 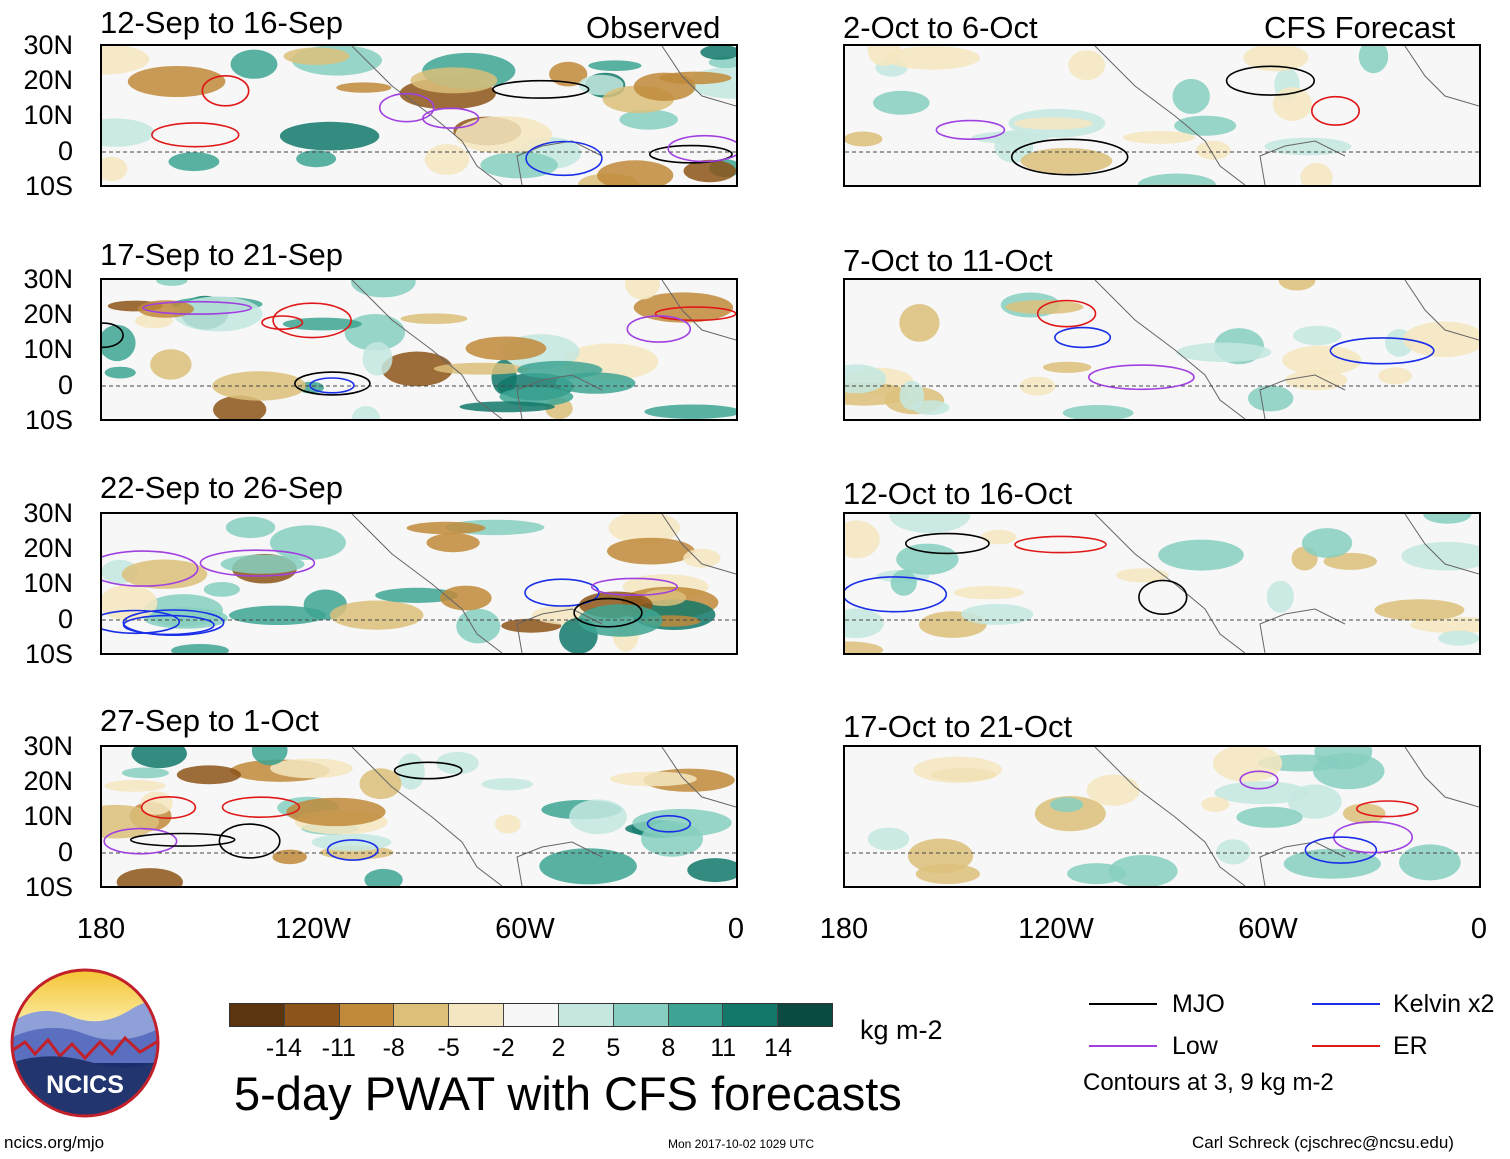 I want to click on panel-title: 12-Sep to 16-Sep, so click(x=222, y=22).